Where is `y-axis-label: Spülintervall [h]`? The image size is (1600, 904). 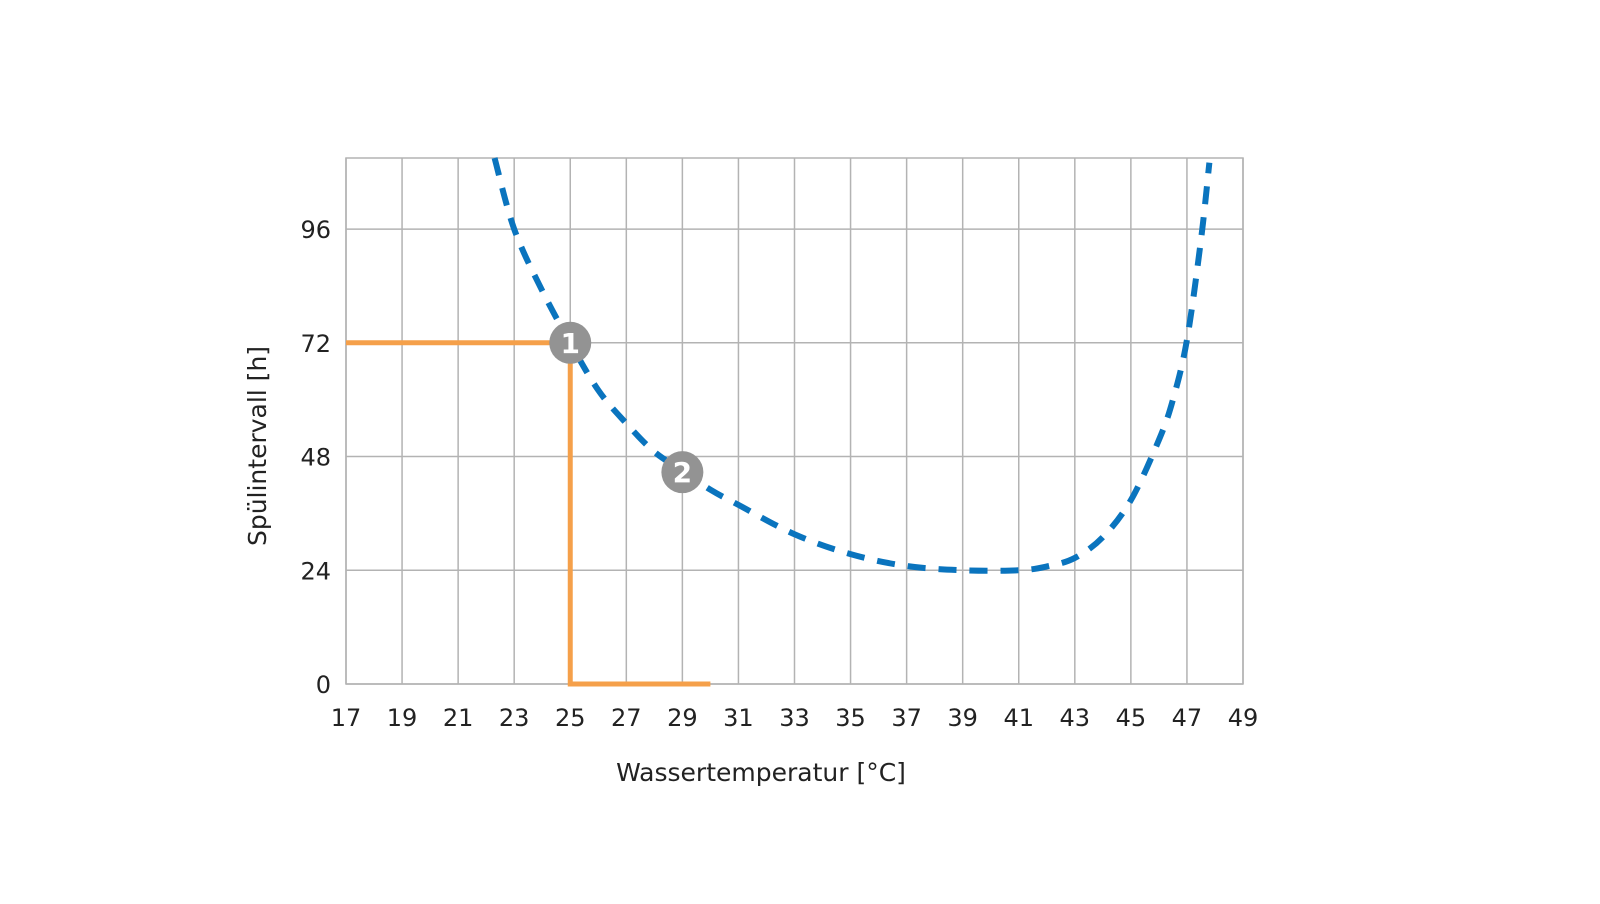
y-axis-label: Spülintervall [h] is located at coordinates (257, 446).